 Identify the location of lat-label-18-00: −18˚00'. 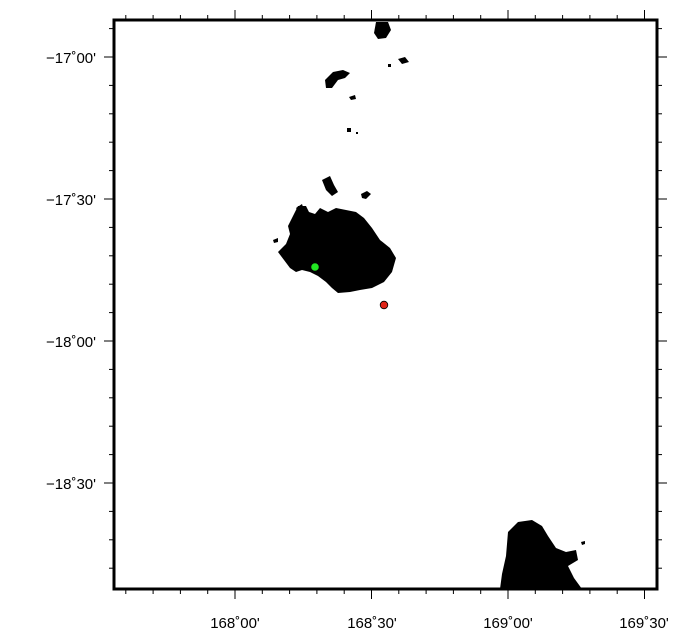
(71, 342).